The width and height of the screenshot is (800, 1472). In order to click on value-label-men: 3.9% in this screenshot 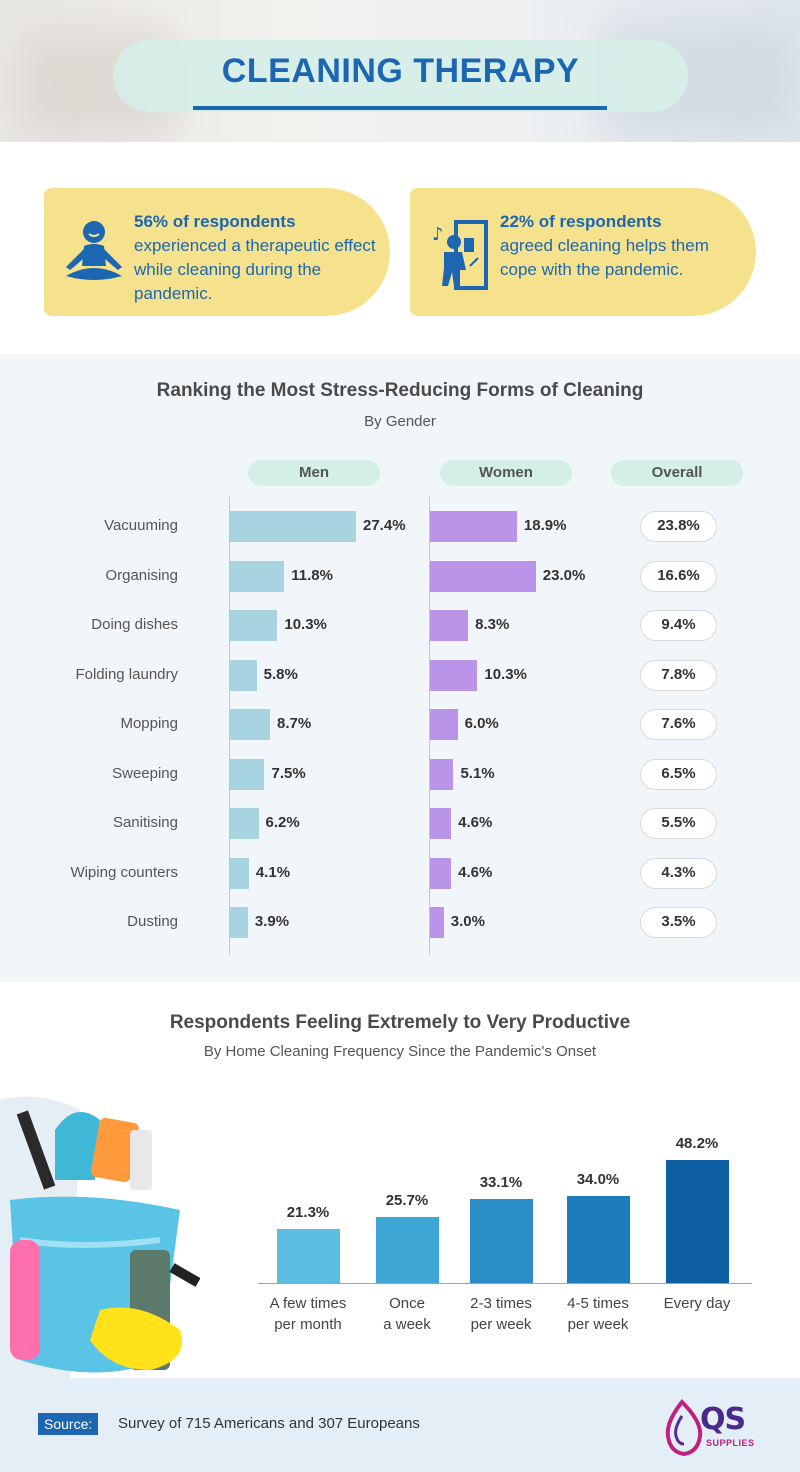, I will do `click(272, 921)`.